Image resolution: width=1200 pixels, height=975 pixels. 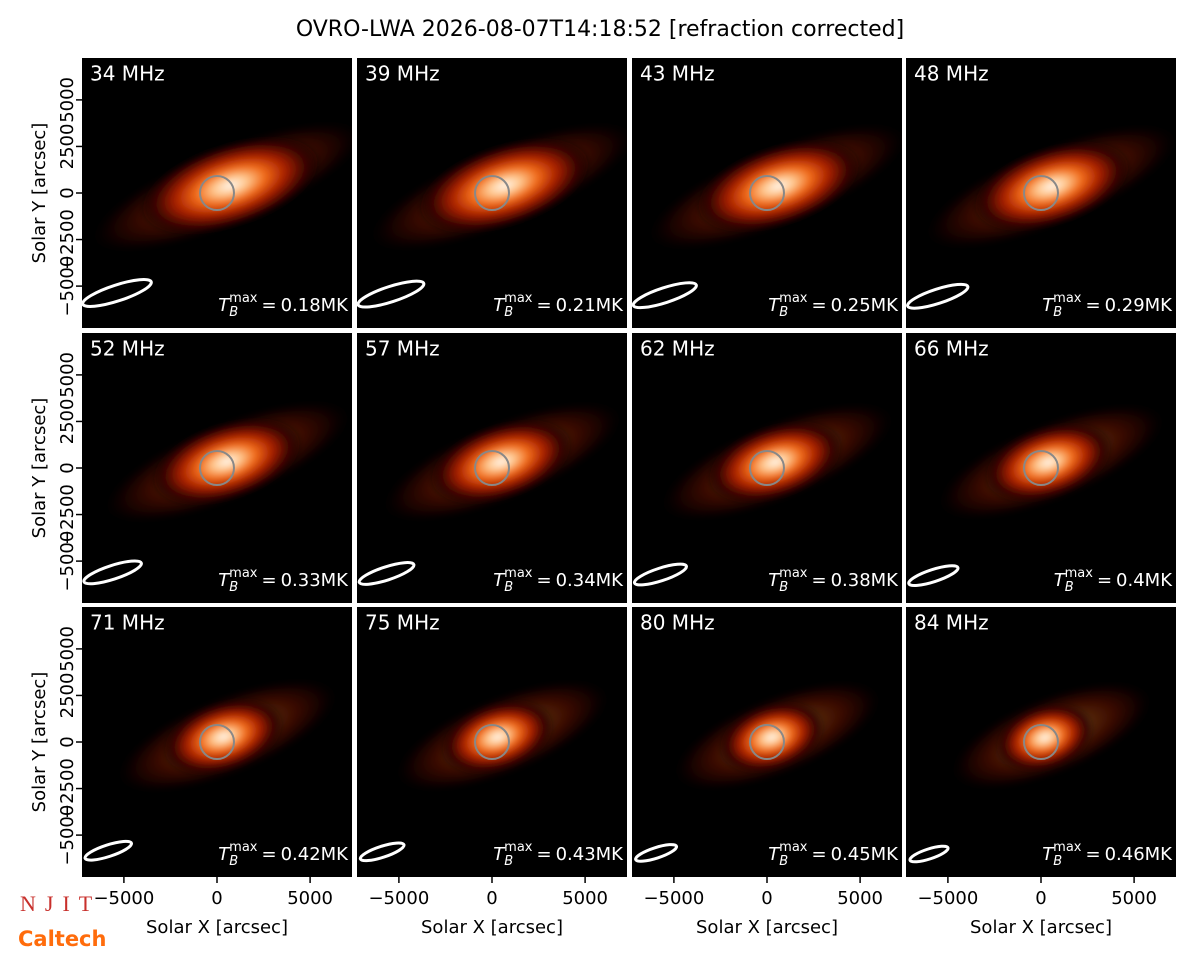 I want to click on freq-label: 57 MHz, so click(x=402, y=349).